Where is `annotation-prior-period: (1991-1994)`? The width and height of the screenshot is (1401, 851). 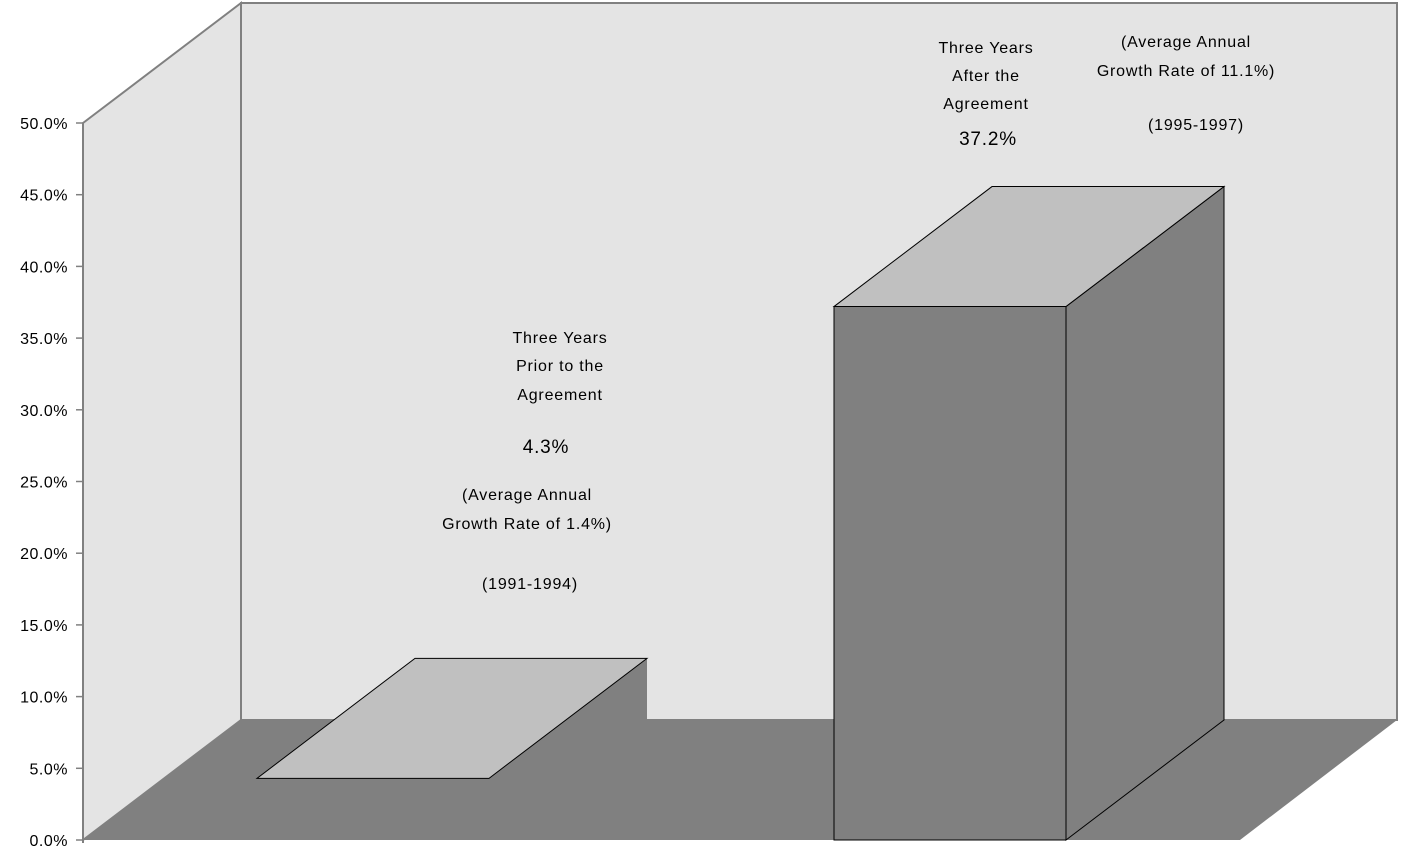
annotation-prior-period: (1991-1994) is located at coordinates (530, 584).